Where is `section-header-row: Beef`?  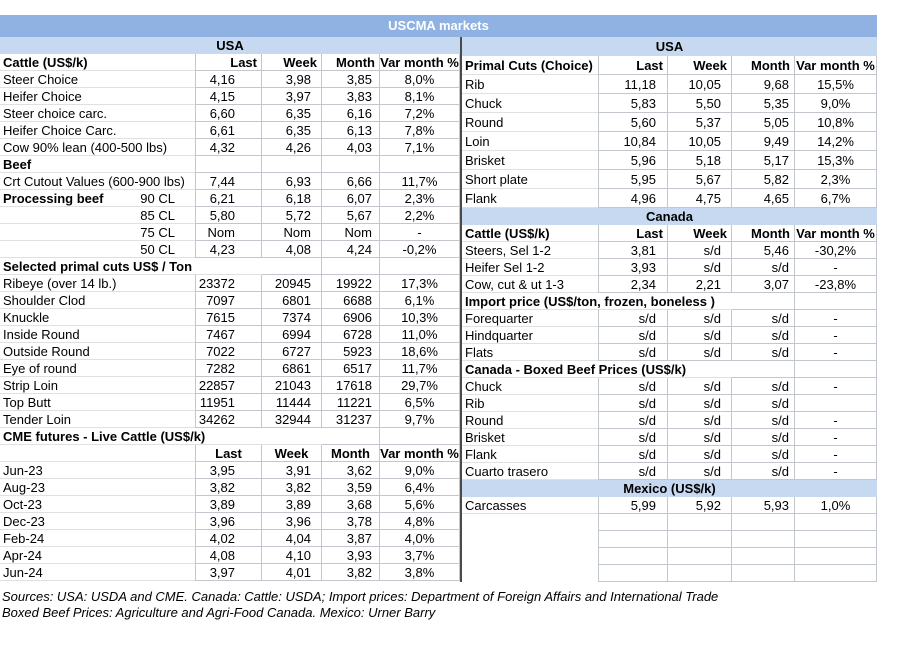
section-header-row: Beef is located at coordinates (230, 164).